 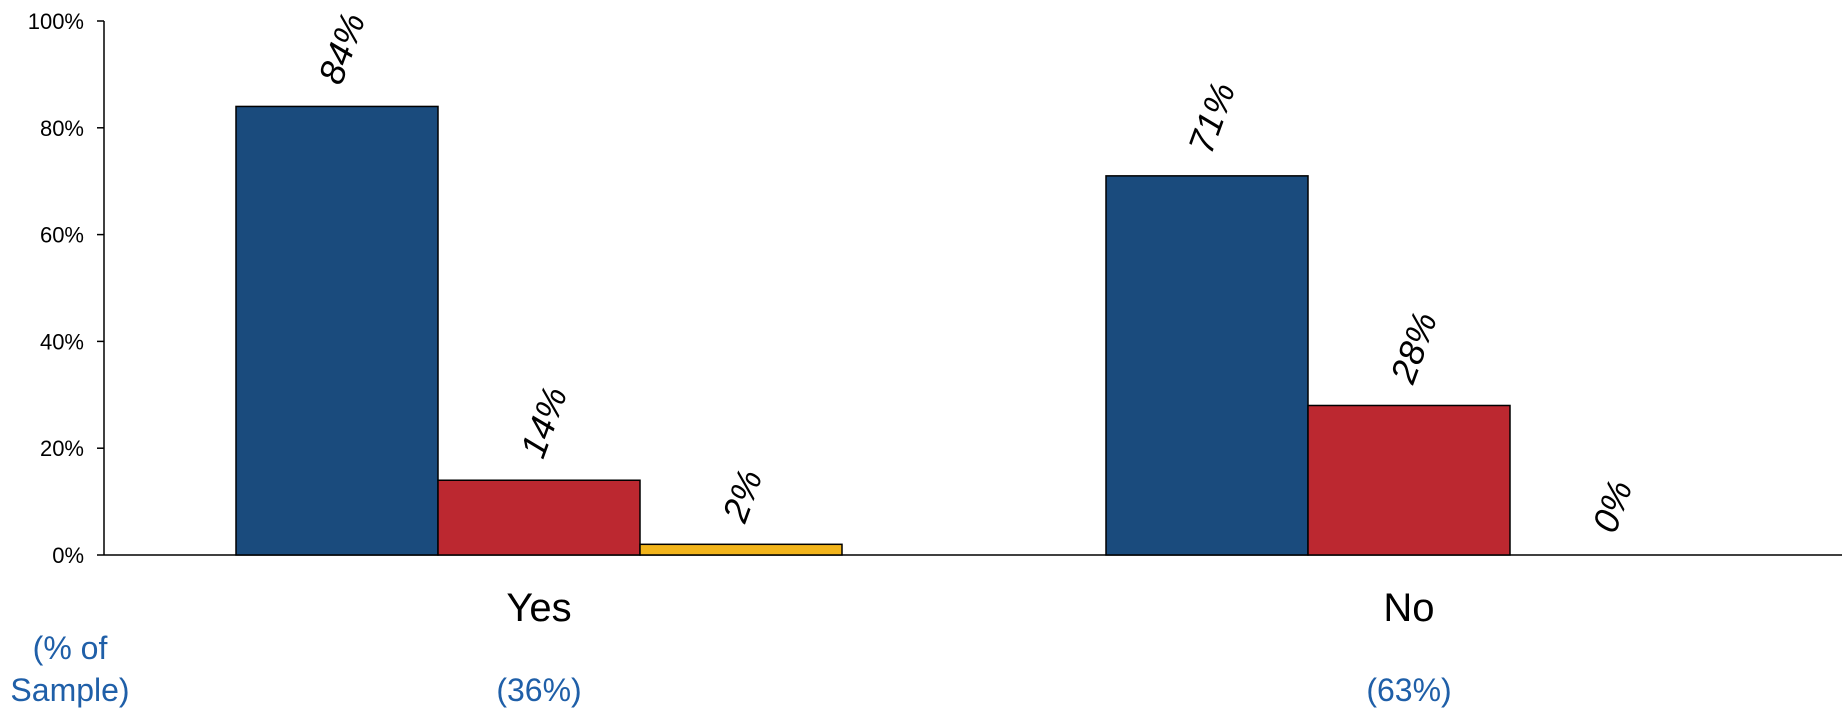 I want to click on y-tick-label: 20%, so click(x=62, y=448).